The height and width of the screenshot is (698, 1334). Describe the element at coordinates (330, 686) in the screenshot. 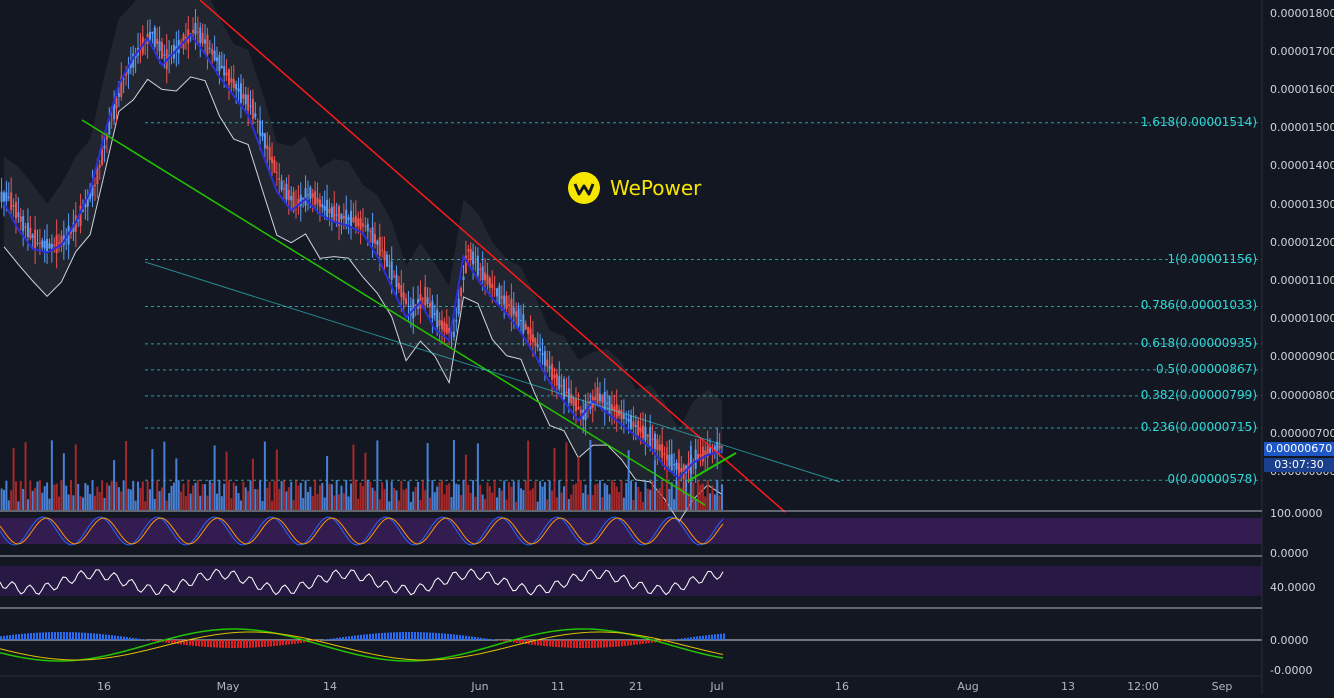

I see `date-tick-label: 14` at that location.